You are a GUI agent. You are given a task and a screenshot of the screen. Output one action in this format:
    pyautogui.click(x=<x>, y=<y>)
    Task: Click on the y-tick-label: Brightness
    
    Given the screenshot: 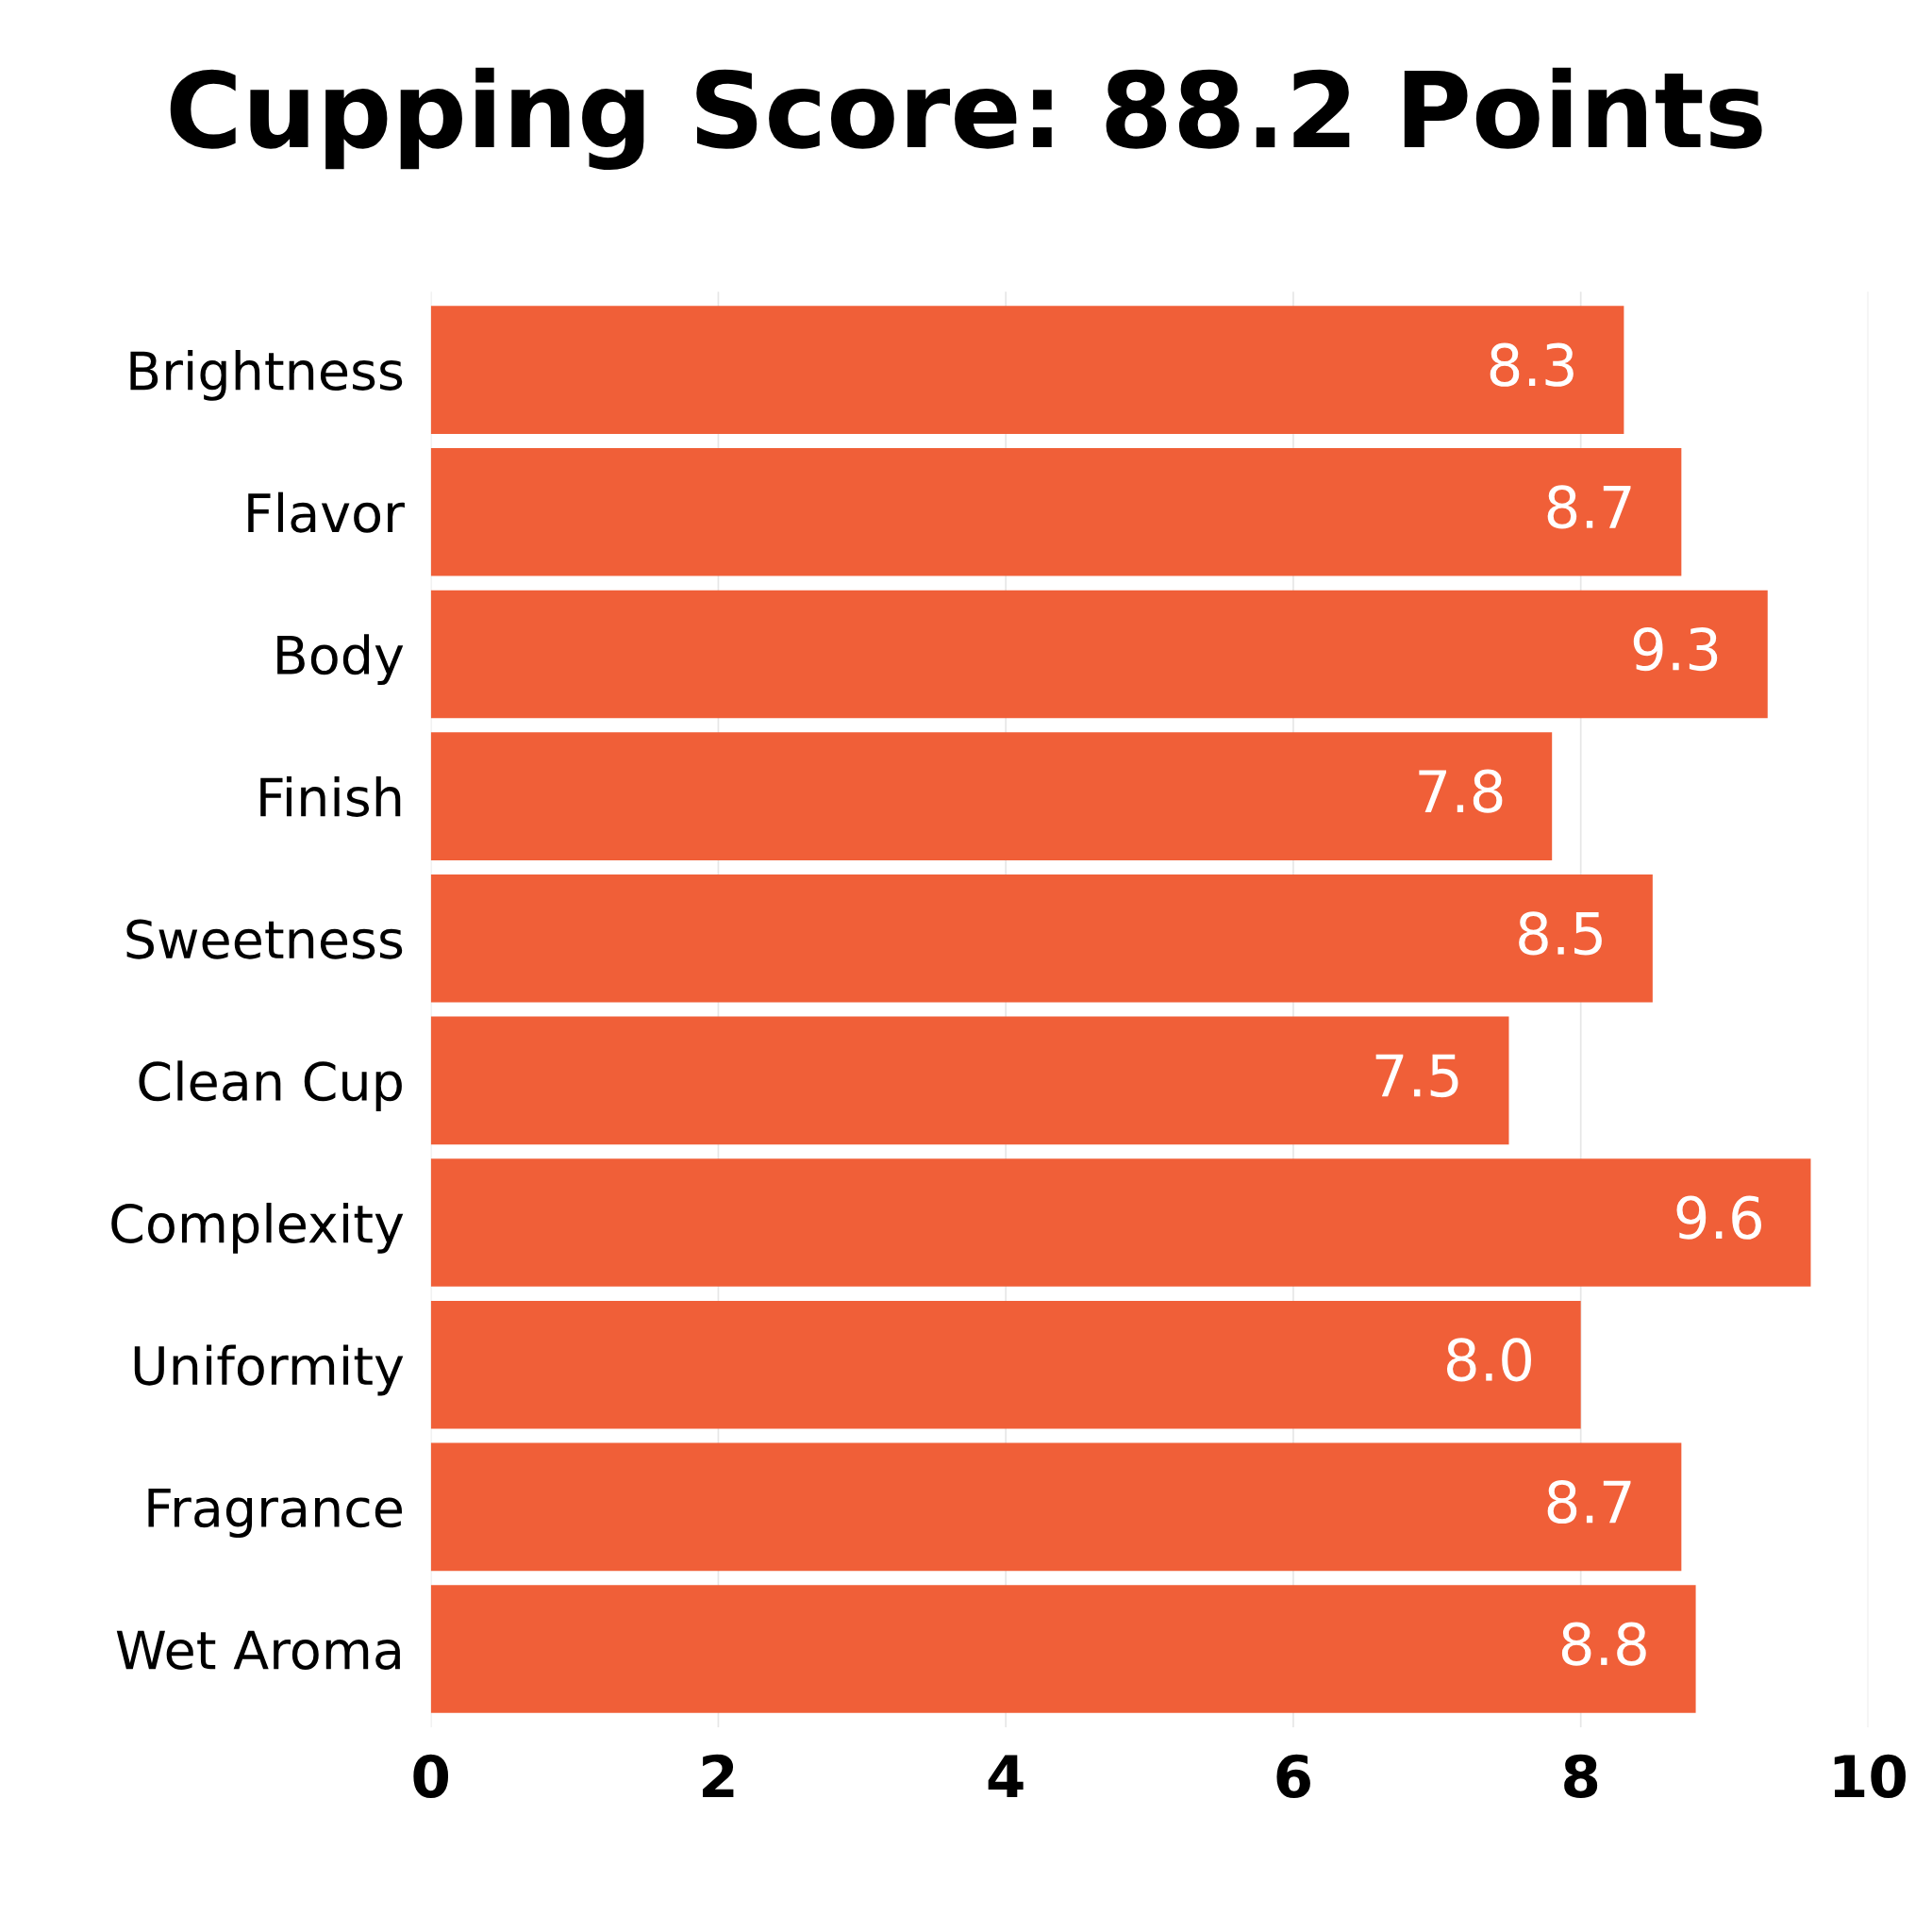 What is the action you would take?
    pyautogui.click(x=266, y=375)
    